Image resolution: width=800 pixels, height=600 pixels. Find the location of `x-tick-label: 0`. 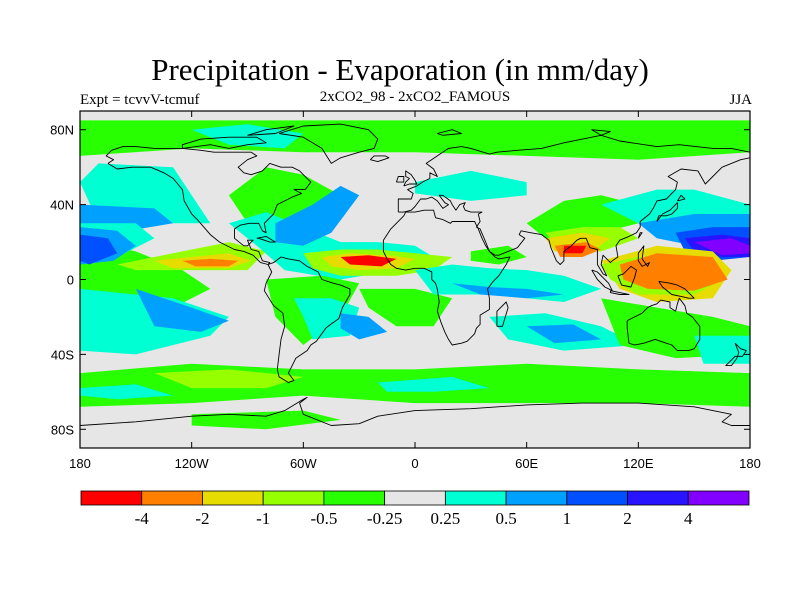

x-tick-label: 0 is located at coordinates (414, 463).